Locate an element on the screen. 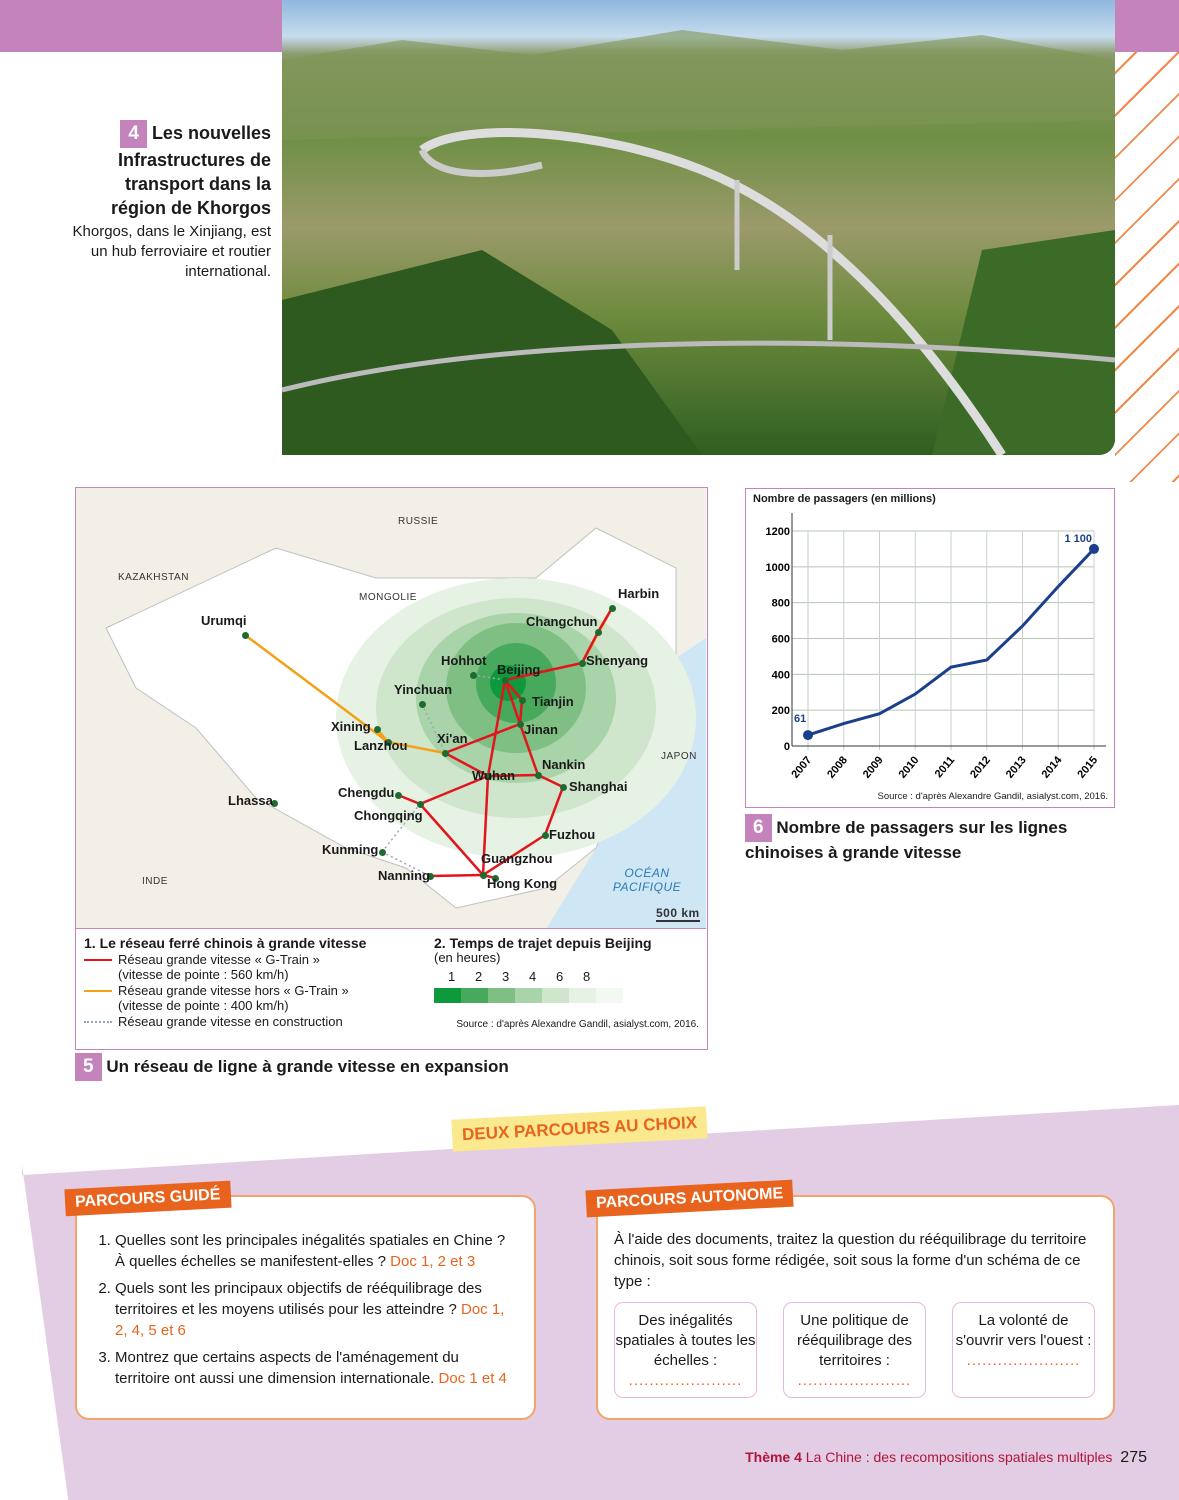 This screenshot has width=1179, height=1500. city-label: Nankin is located at coordinates (564, 764).